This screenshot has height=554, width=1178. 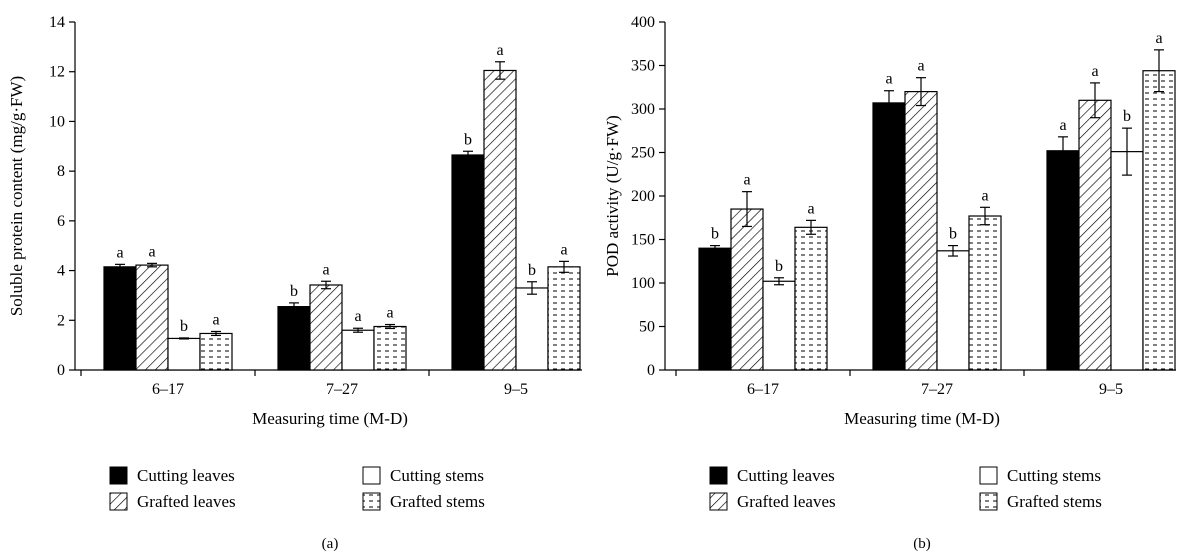 What do you see at coordinates (643, 153) in the screenshot?
I see `y-tick-label-b: 250` at bounding box center [643, 153].